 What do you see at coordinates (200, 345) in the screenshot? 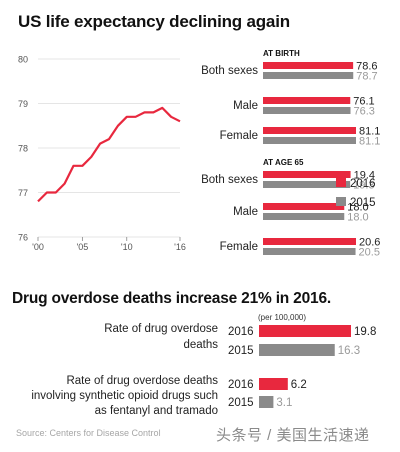
I see `overdose-row-label: deaths` at bounding box center [200, 345].